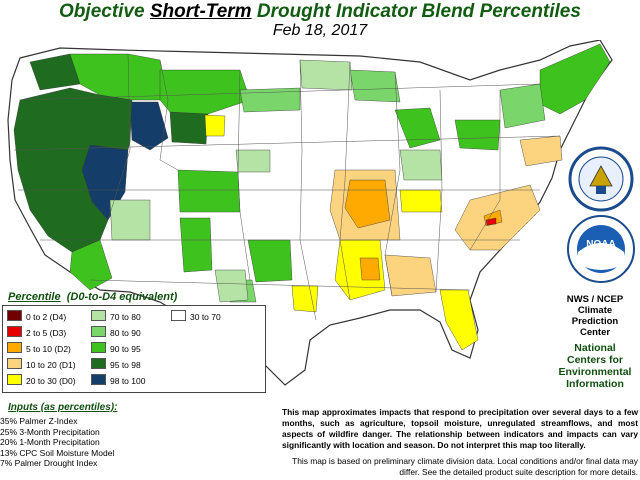 The height and width of the screenshot is (480, 640). Describe the element at coordinates (116, 332) in the screenshot. I see `legend-item: 80 to 90` at that location.